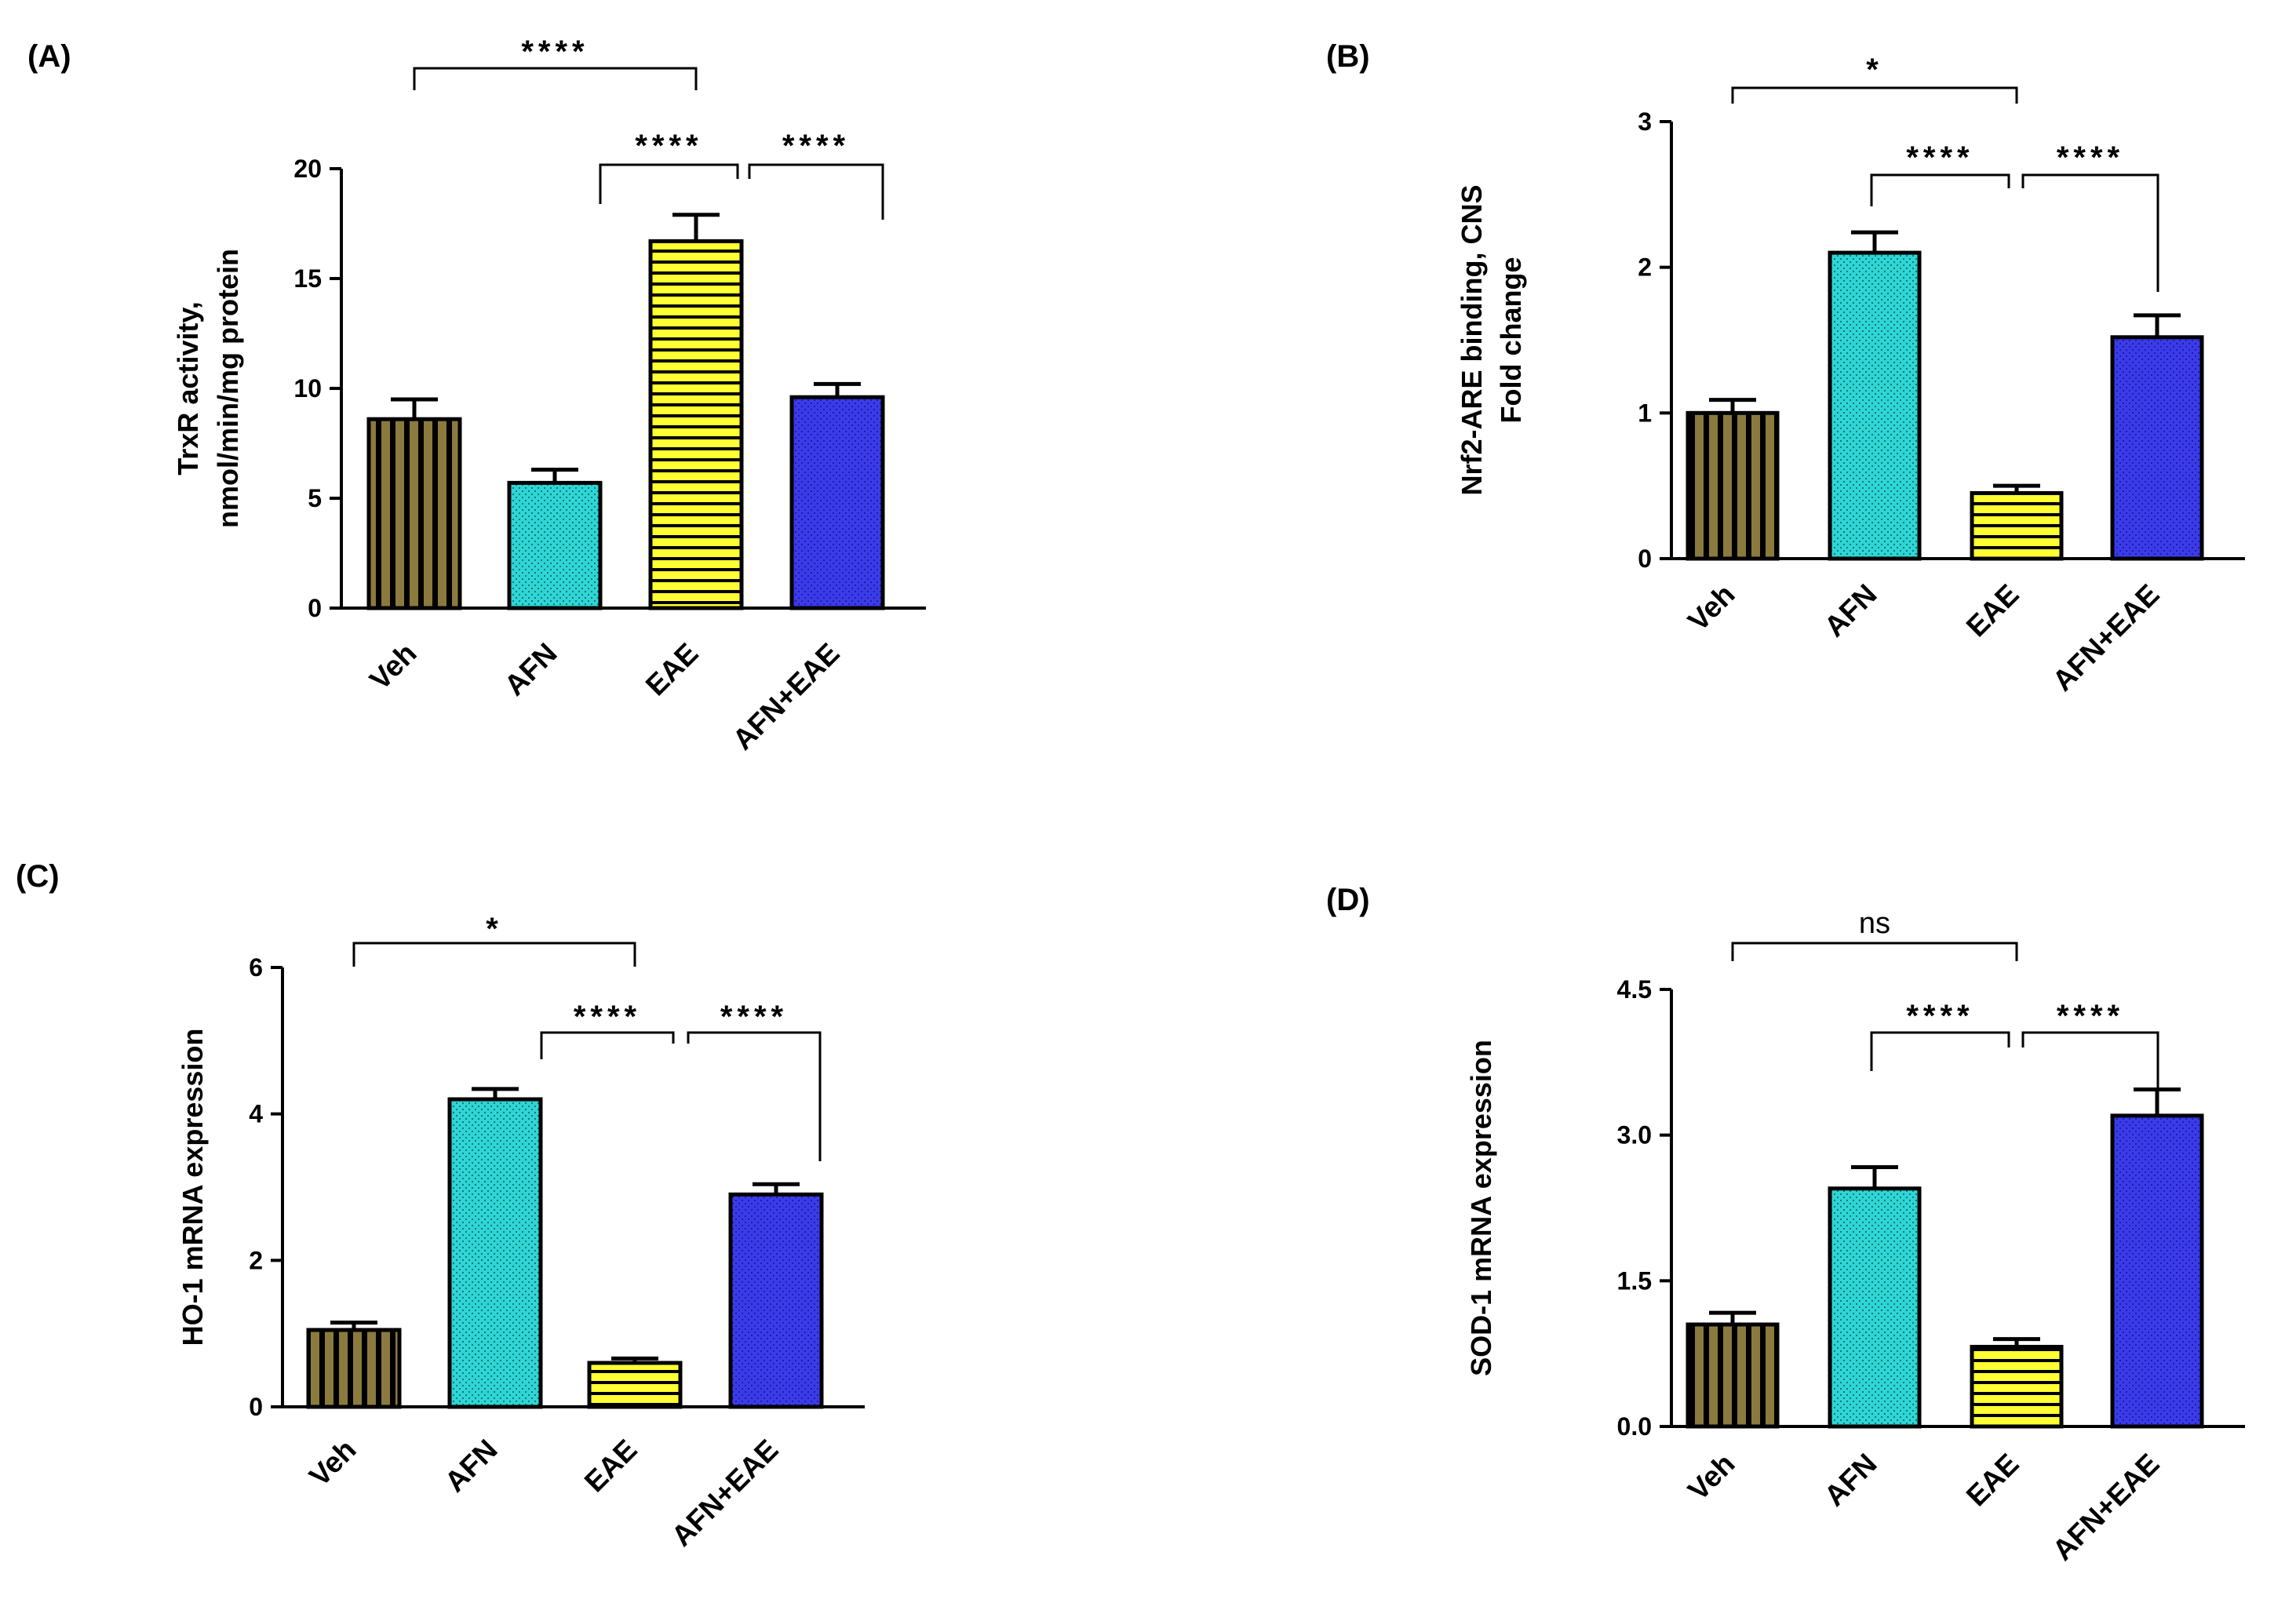  Describe the element at coordinates (1850, 1480) in the screenshot. I see `panel-d-category-label-afn: AFN` at that location.